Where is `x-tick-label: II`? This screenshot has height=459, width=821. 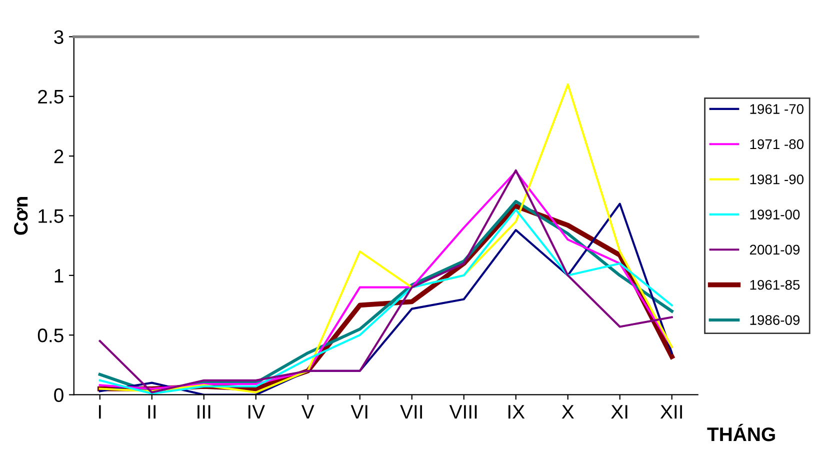 x-tick-label: II is located at coordinates (152, 412).